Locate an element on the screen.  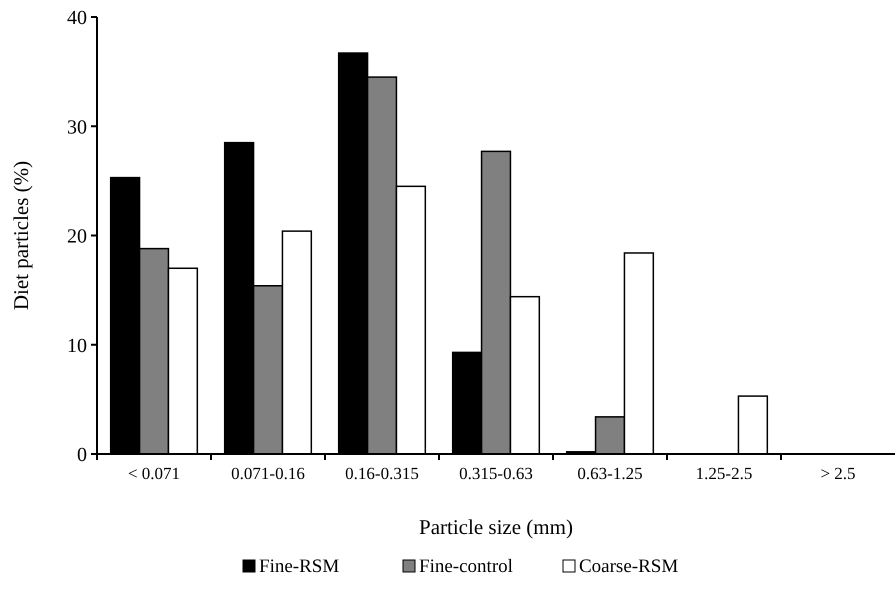
x-axis-title: Particle size (mm) is located at coordinates (496, 527).